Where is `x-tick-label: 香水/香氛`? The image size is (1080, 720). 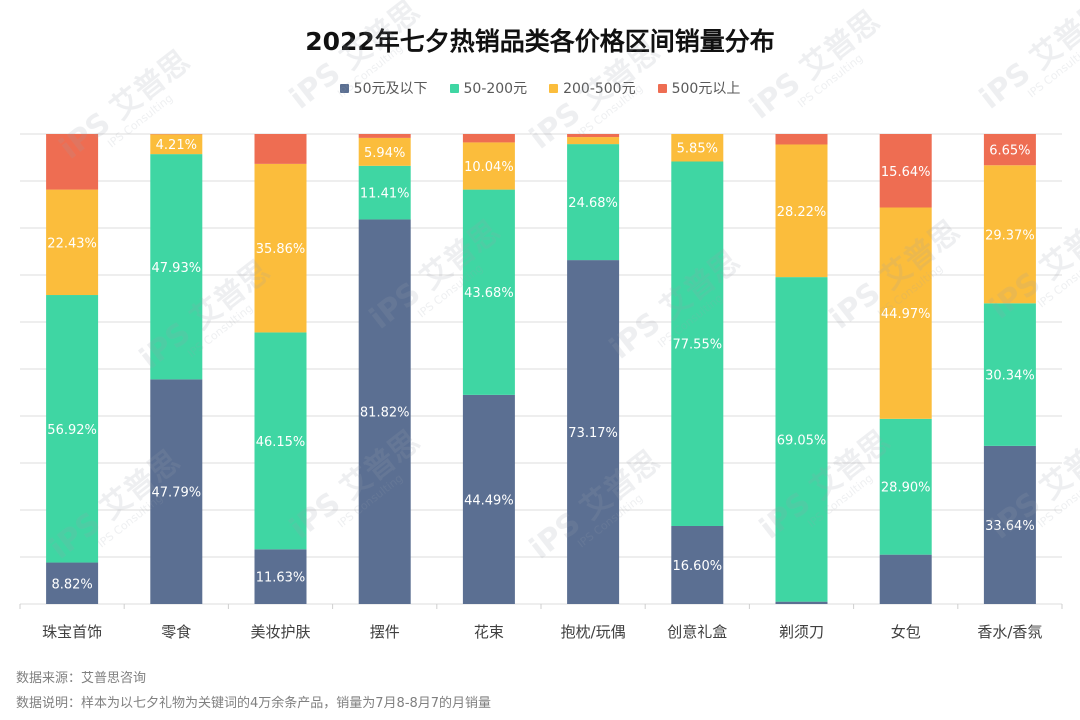
x-tick-label: 香水/香氛 is located at coordinates (1009, 632).